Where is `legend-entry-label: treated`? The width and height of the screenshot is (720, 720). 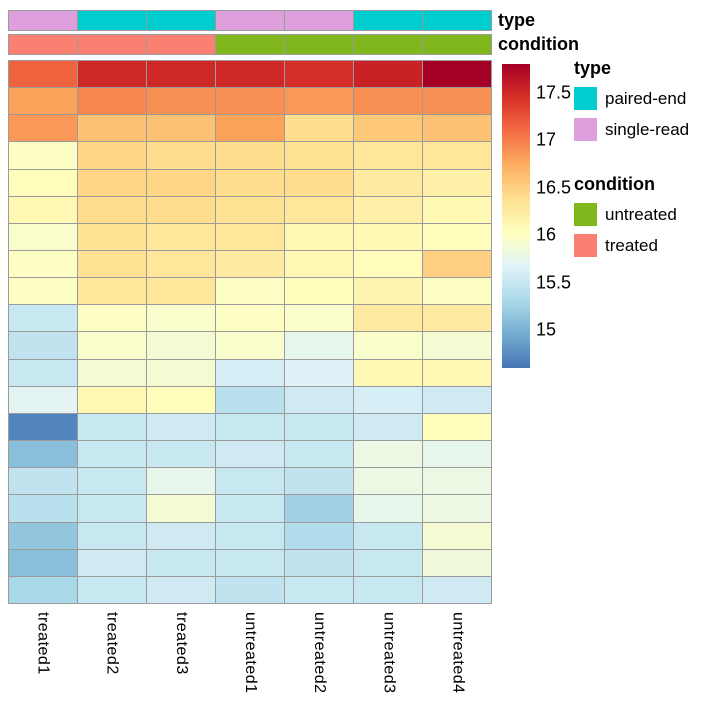
legend-entry-label: treated is located at coordinates (631, 245).